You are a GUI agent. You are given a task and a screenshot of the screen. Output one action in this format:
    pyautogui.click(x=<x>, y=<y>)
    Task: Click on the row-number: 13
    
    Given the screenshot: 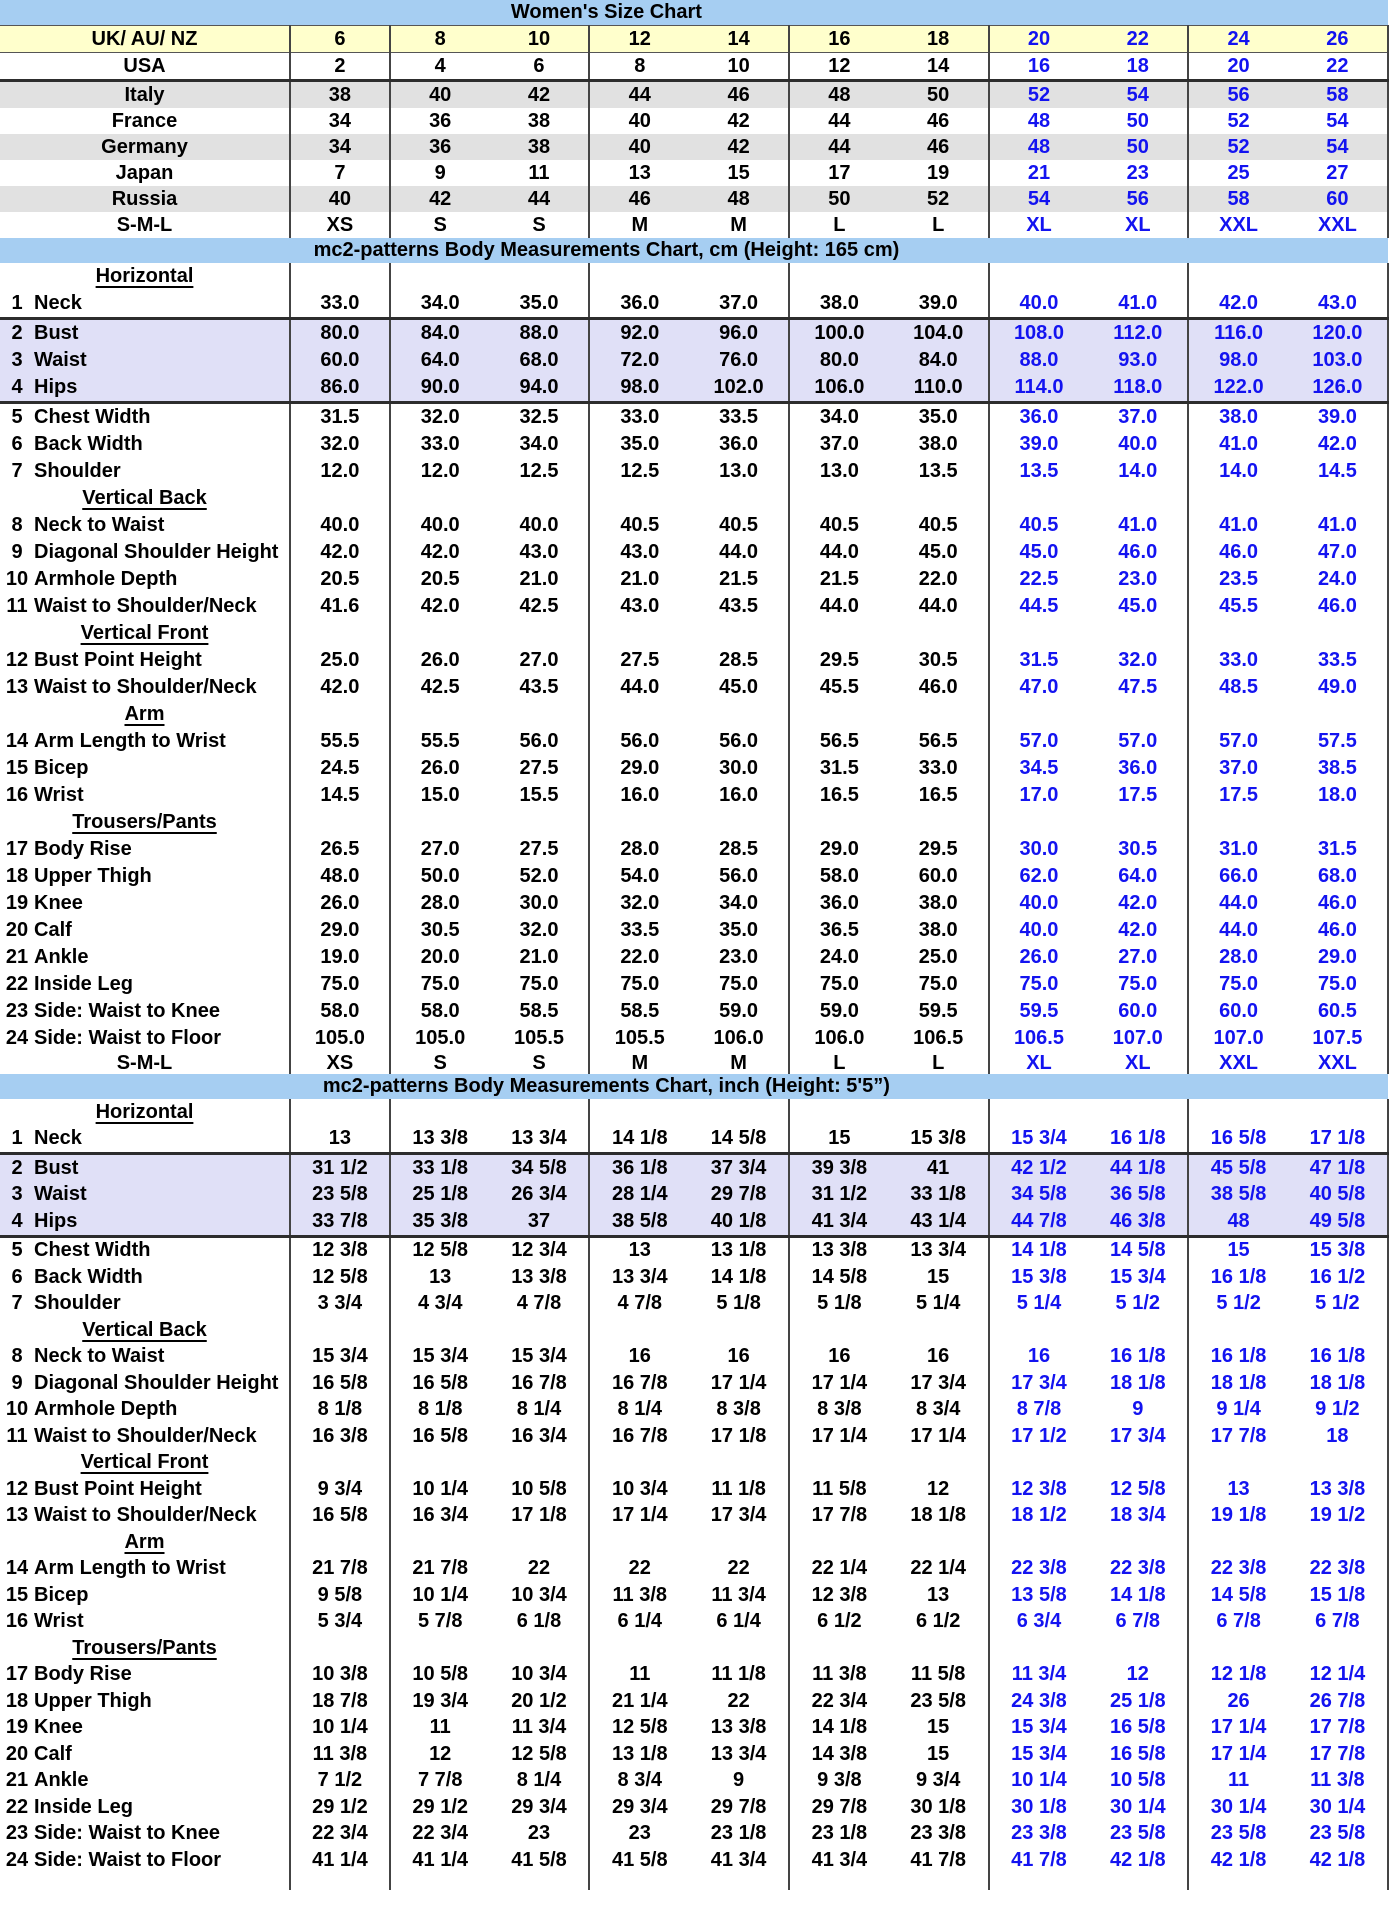 What is the action you would take?
    pyautogui.click(x=17, y=1515)
    